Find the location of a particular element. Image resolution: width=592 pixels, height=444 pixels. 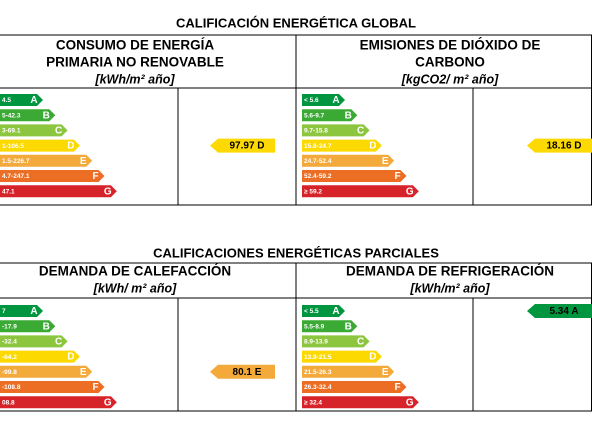

panel-heading: CARBONO is located at coordinates (450, 62).